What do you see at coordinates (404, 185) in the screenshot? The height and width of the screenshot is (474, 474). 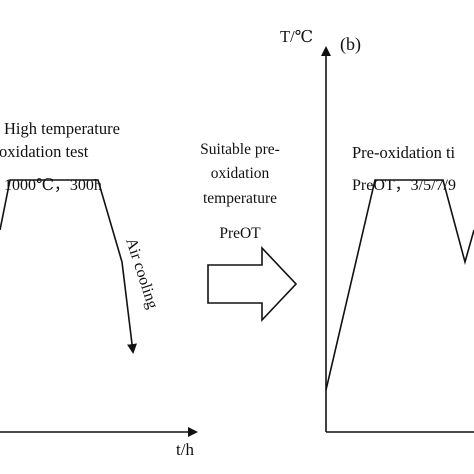 I see `right-condition-label: PreOT，3/5/7/9` at bounding box center [404, 185].